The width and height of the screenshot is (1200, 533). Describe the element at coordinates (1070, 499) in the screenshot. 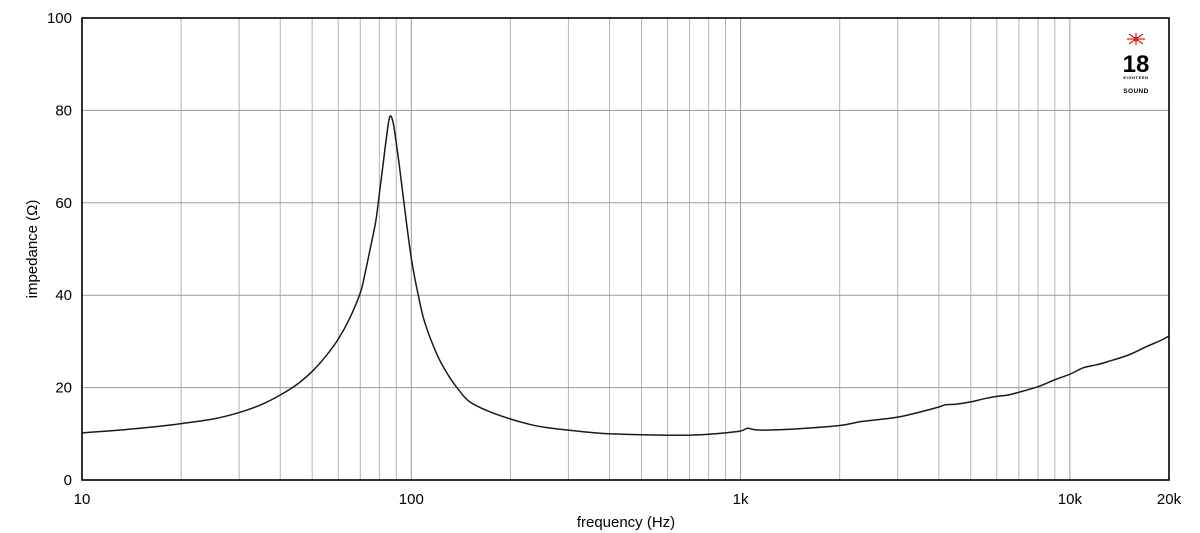

I see `x-tick-label: 10k` at that location.